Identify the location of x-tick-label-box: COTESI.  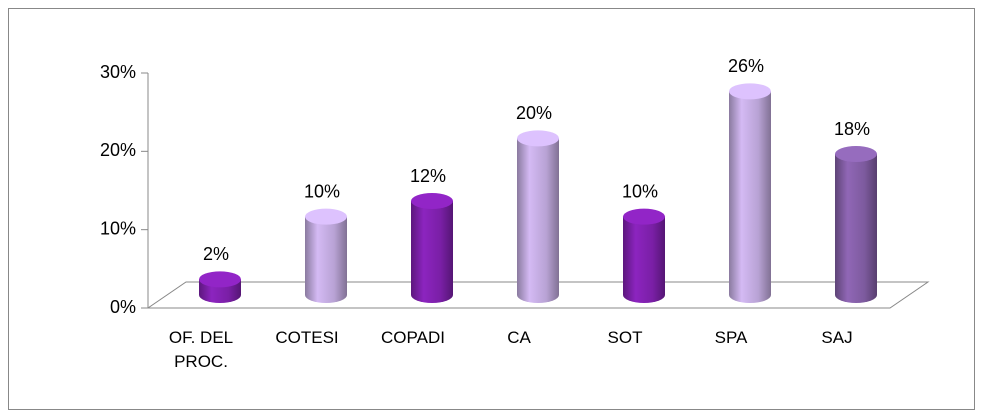
(307, 337).